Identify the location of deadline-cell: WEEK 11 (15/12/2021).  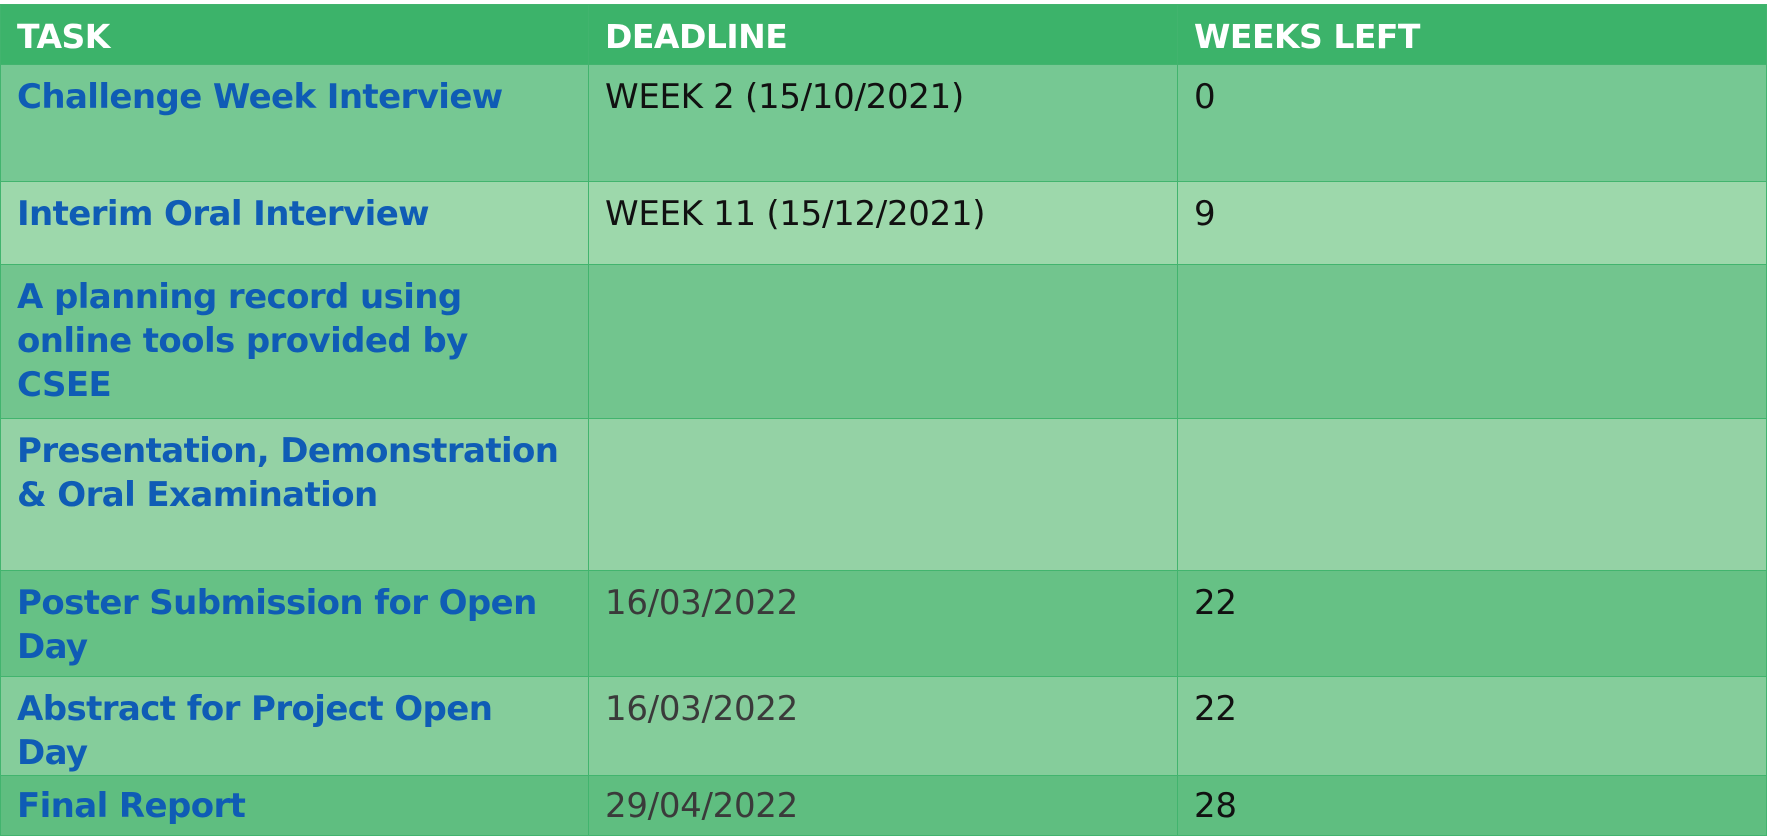
(883, 223).